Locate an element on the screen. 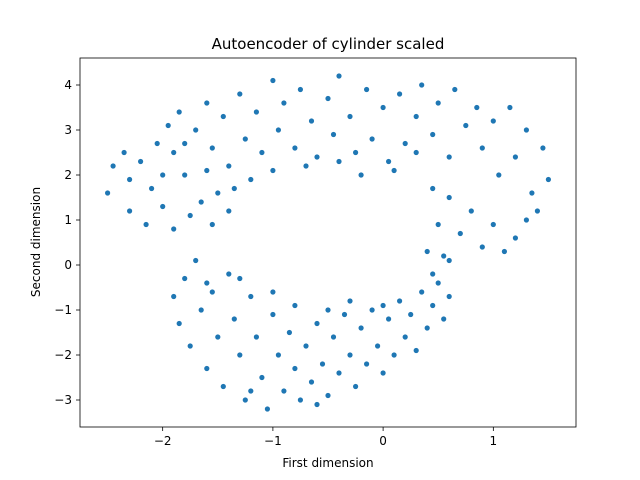 This screenshot has width=640, height=480. y-tick-label: 1 is located at coordinates (68, 220).